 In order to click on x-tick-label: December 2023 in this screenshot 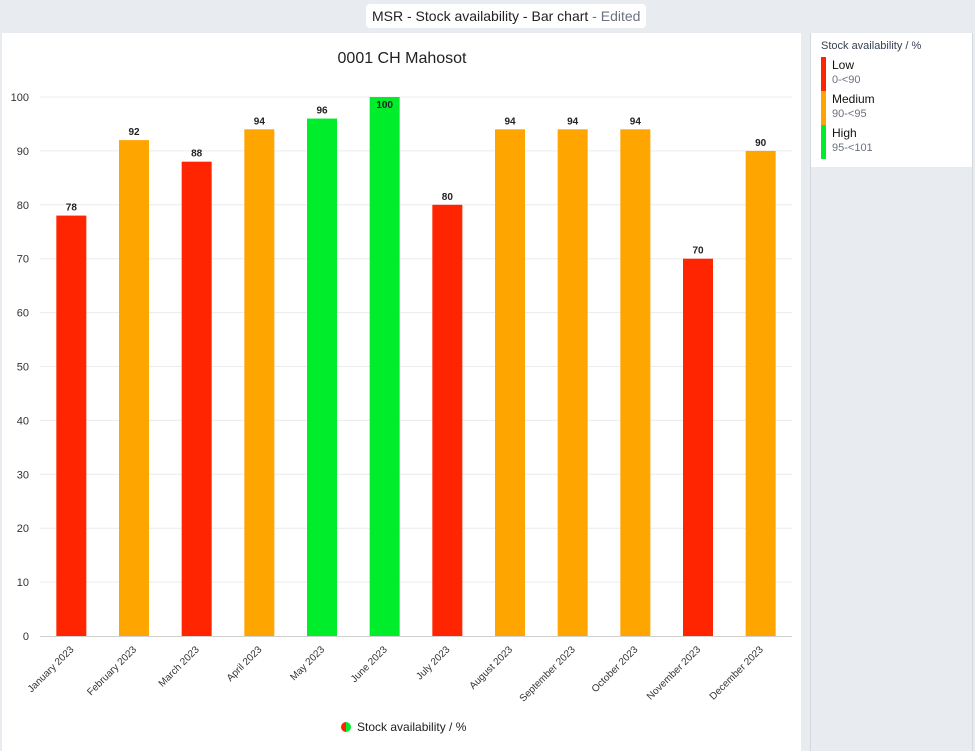, I will do `click(737, 673)`.